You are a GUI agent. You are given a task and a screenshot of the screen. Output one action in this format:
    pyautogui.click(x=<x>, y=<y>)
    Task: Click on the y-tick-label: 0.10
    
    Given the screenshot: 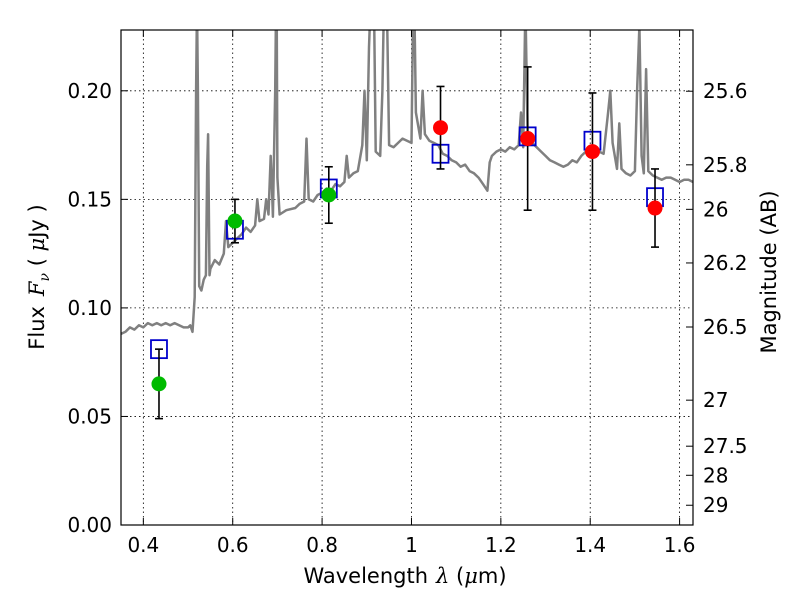 What is the action you would take?
    pyautogui.click(x=89, y=308)
    